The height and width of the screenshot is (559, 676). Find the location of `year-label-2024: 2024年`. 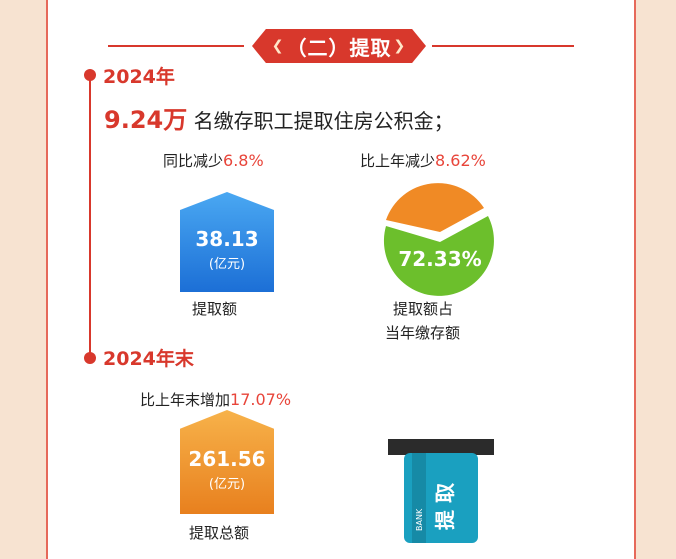

year-label-2024: 2024年 is located at coordinates (139, 77).